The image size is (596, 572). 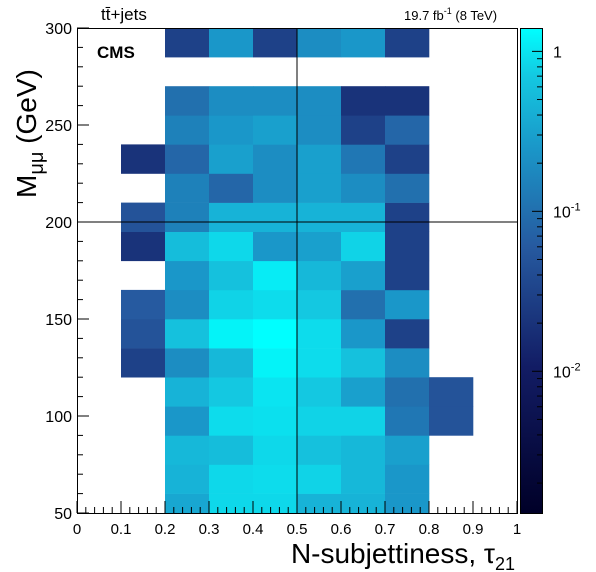 What do you see at coordinates (403, 555) in the screenshot?
I see `x-axis-title: N-subjettiness, τ21` at bounding box center [403, 555].